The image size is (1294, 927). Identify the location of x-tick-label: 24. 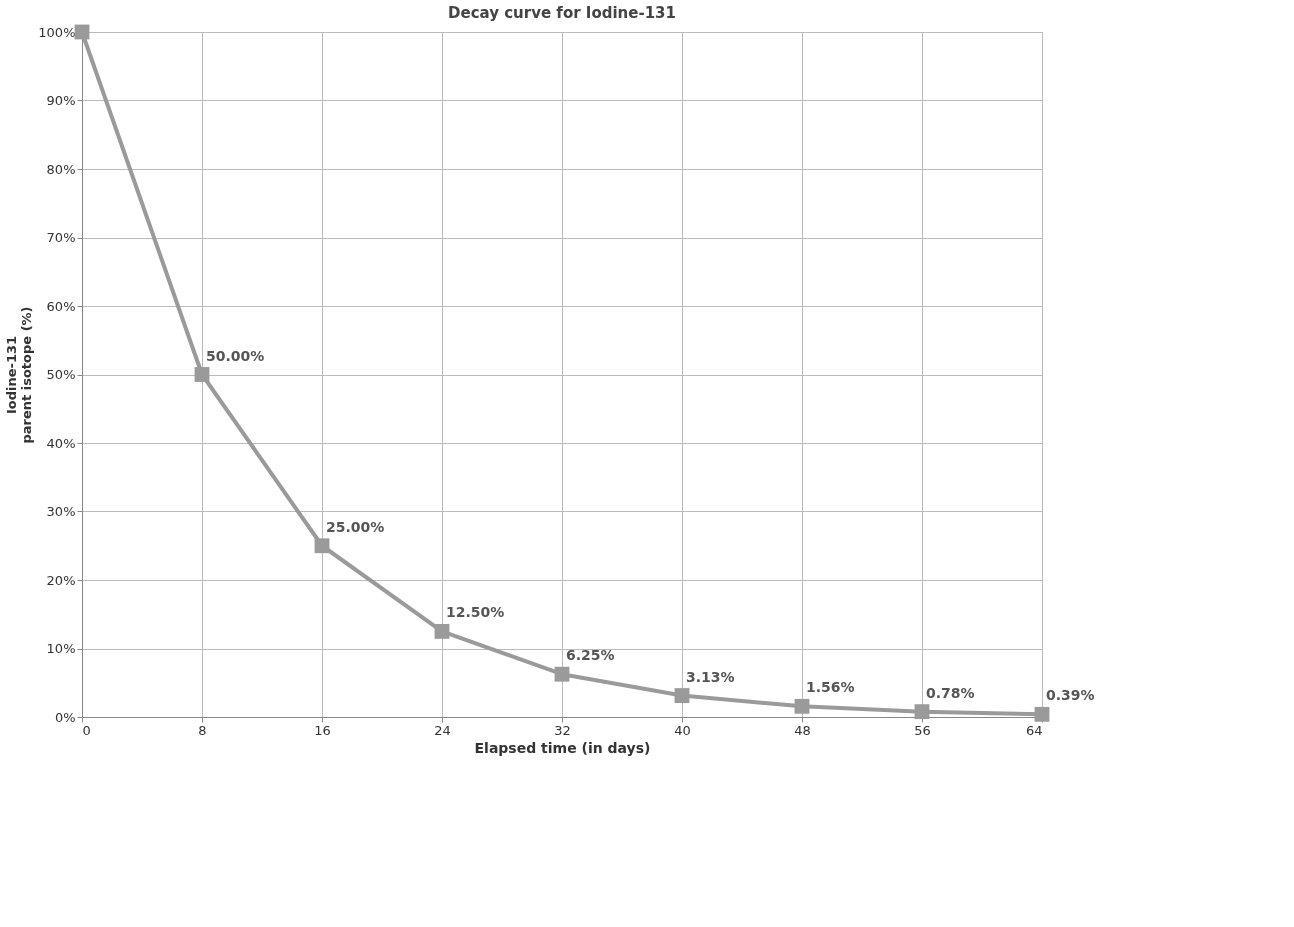
(442, 730).